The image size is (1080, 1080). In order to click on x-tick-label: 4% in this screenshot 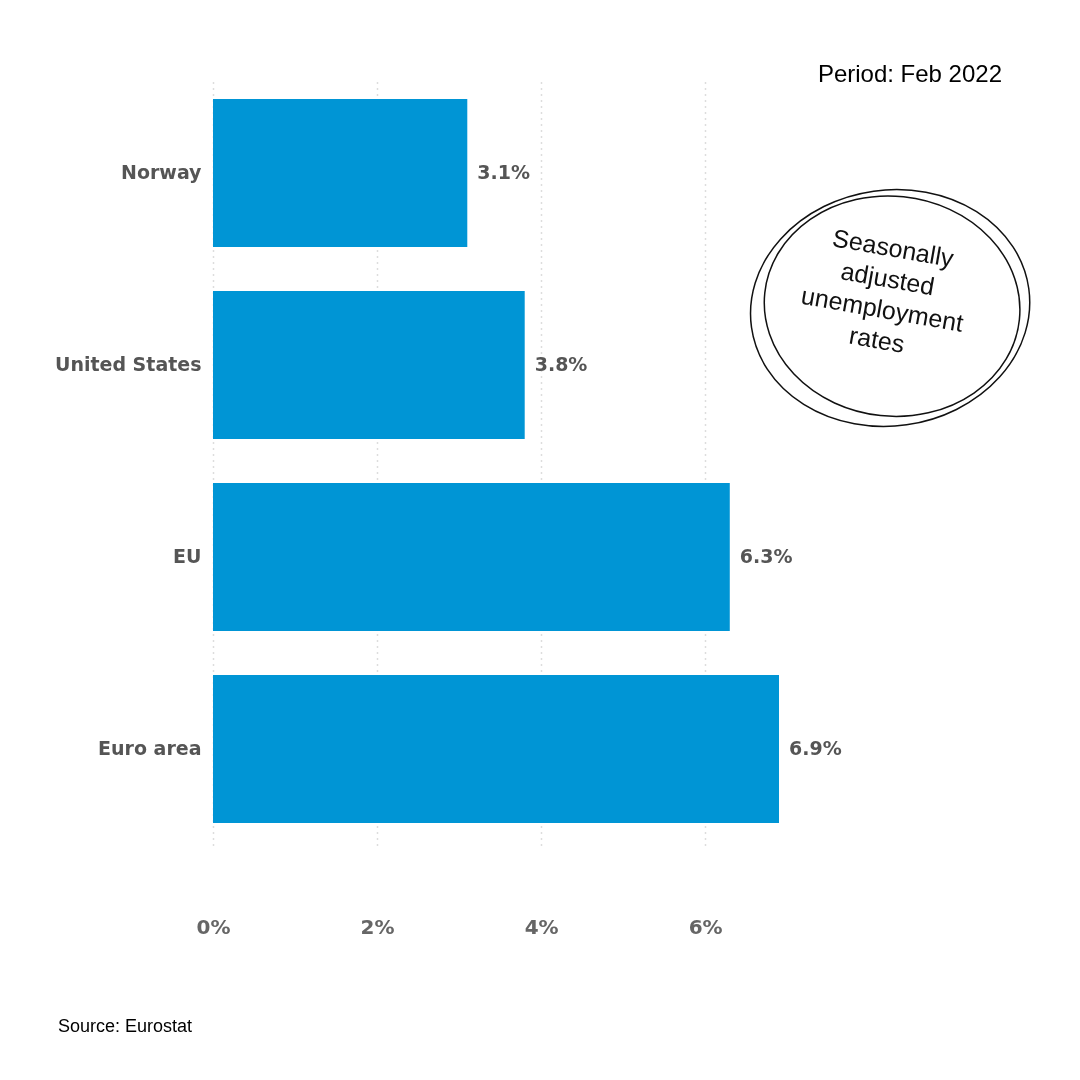, I will do `click(541, 926)`.